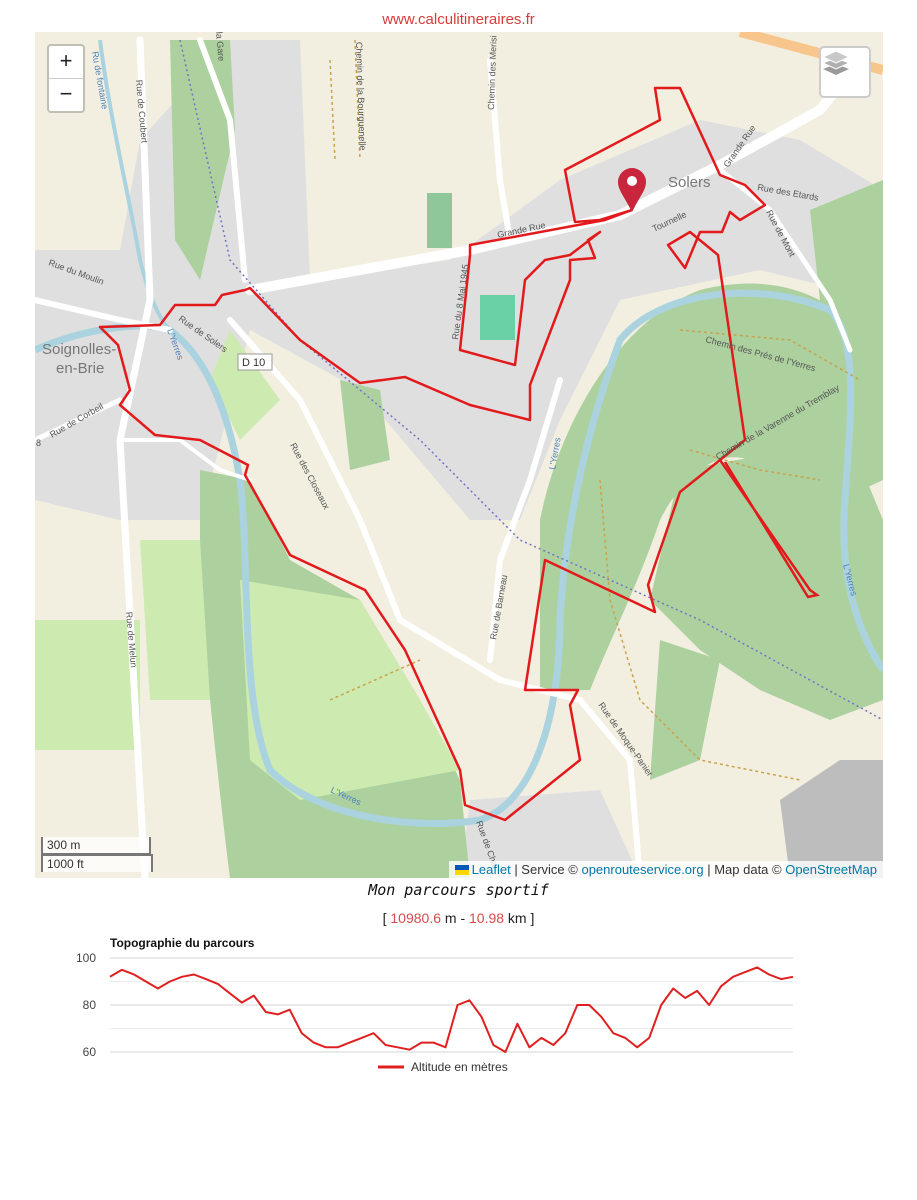  What do you see at coordinates (831, 819) in the screenshot?
I see `quarry-area` at bounding box center [831, 819].